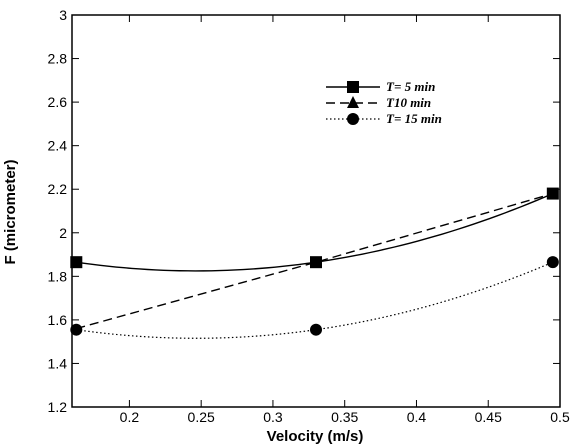 The height and width of the screenshot is (445, 577). What do you see at coordinates (10, 211) in the screenshot?
I see `y-axis-label: F (micrometer)` at bounding box center [10, 211].